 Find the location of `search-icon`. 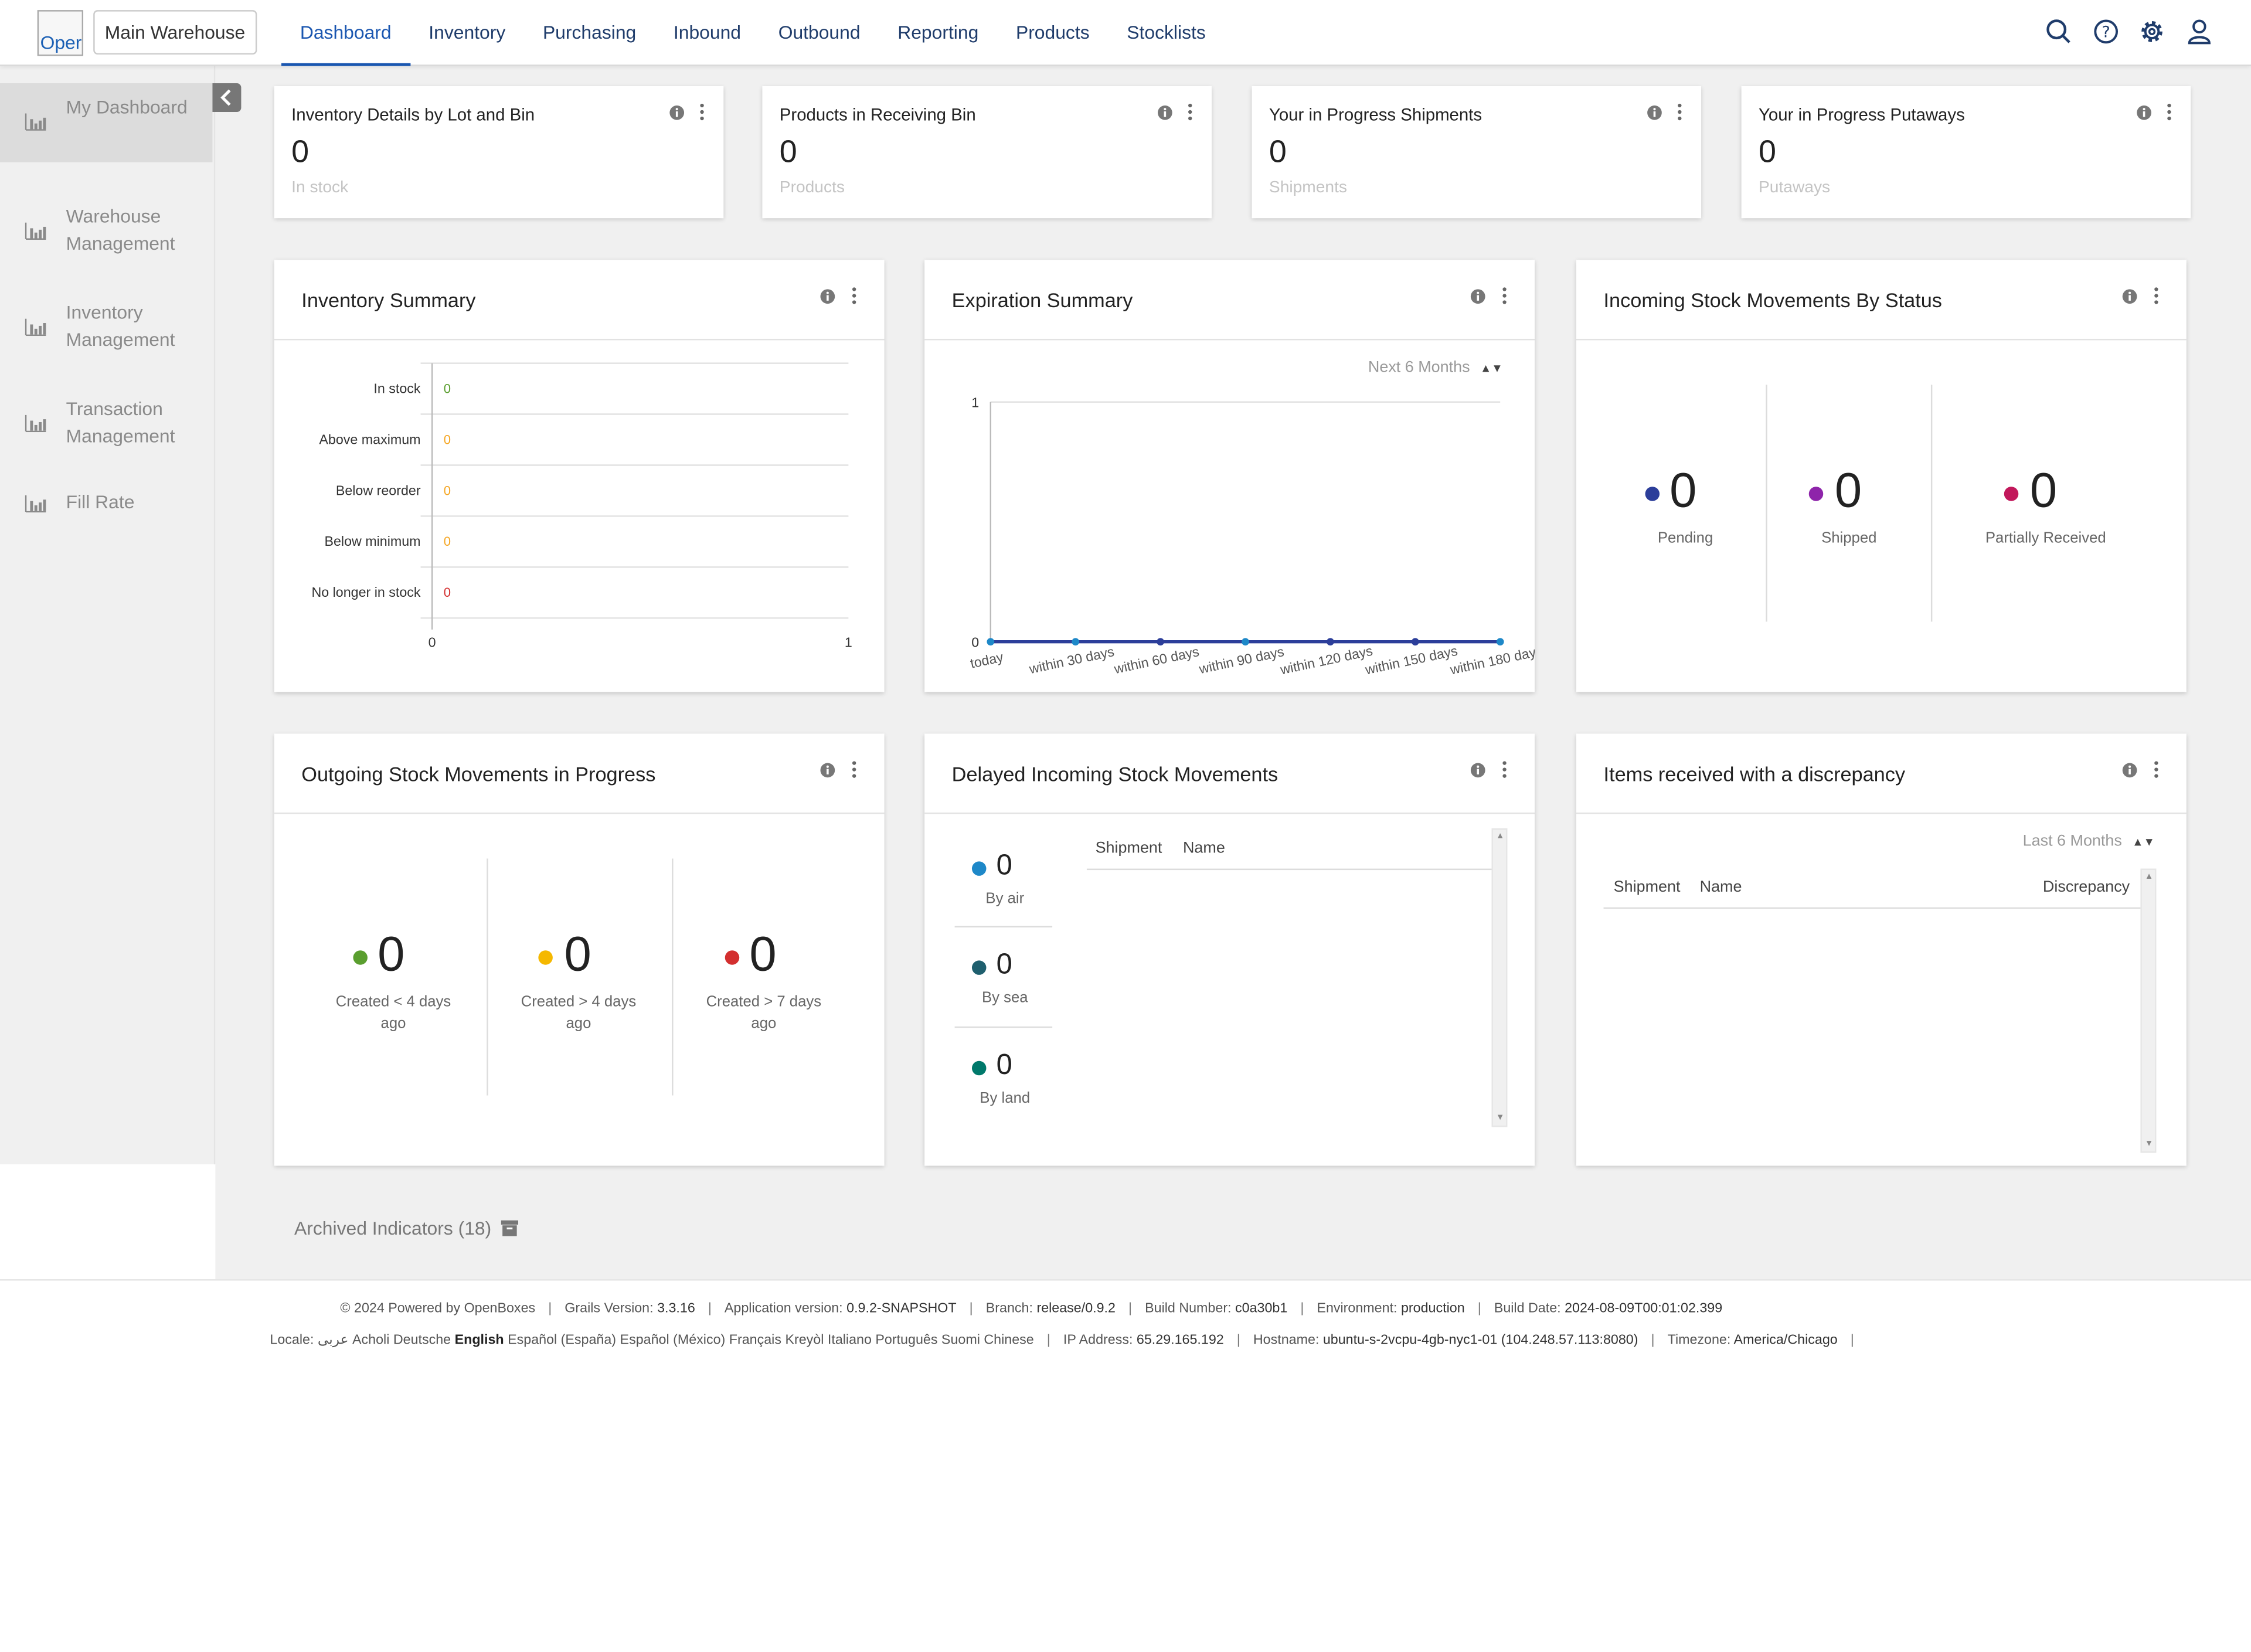

search-icon is located at coordinates (2059, 32).